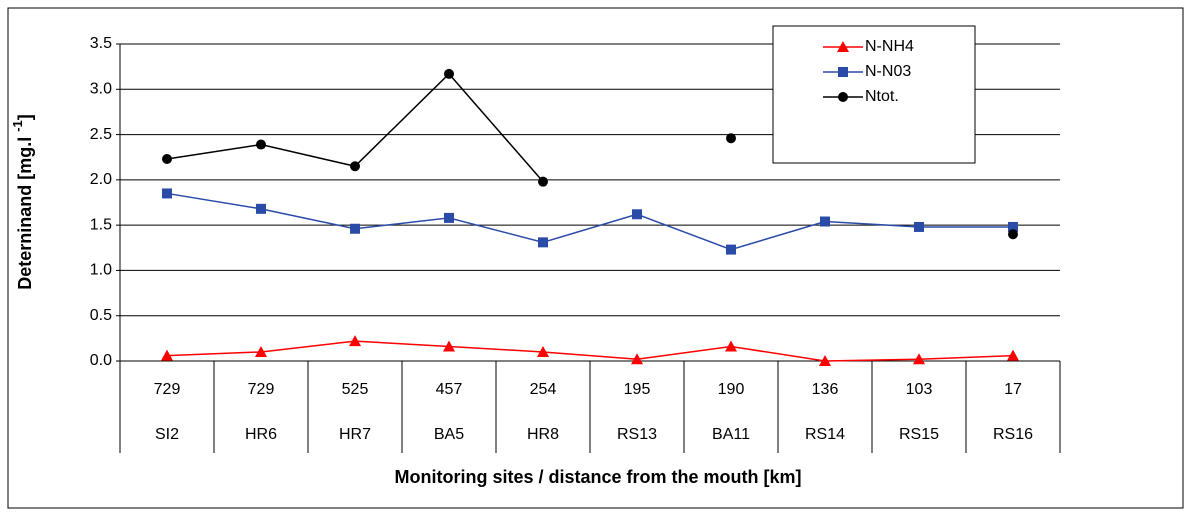 This screenshot has width=1192, height=517. What do you see at coordinates (167, 434) in the screenshot?
I see `x-tick-label: SI2` at bounding box center [167, 434].